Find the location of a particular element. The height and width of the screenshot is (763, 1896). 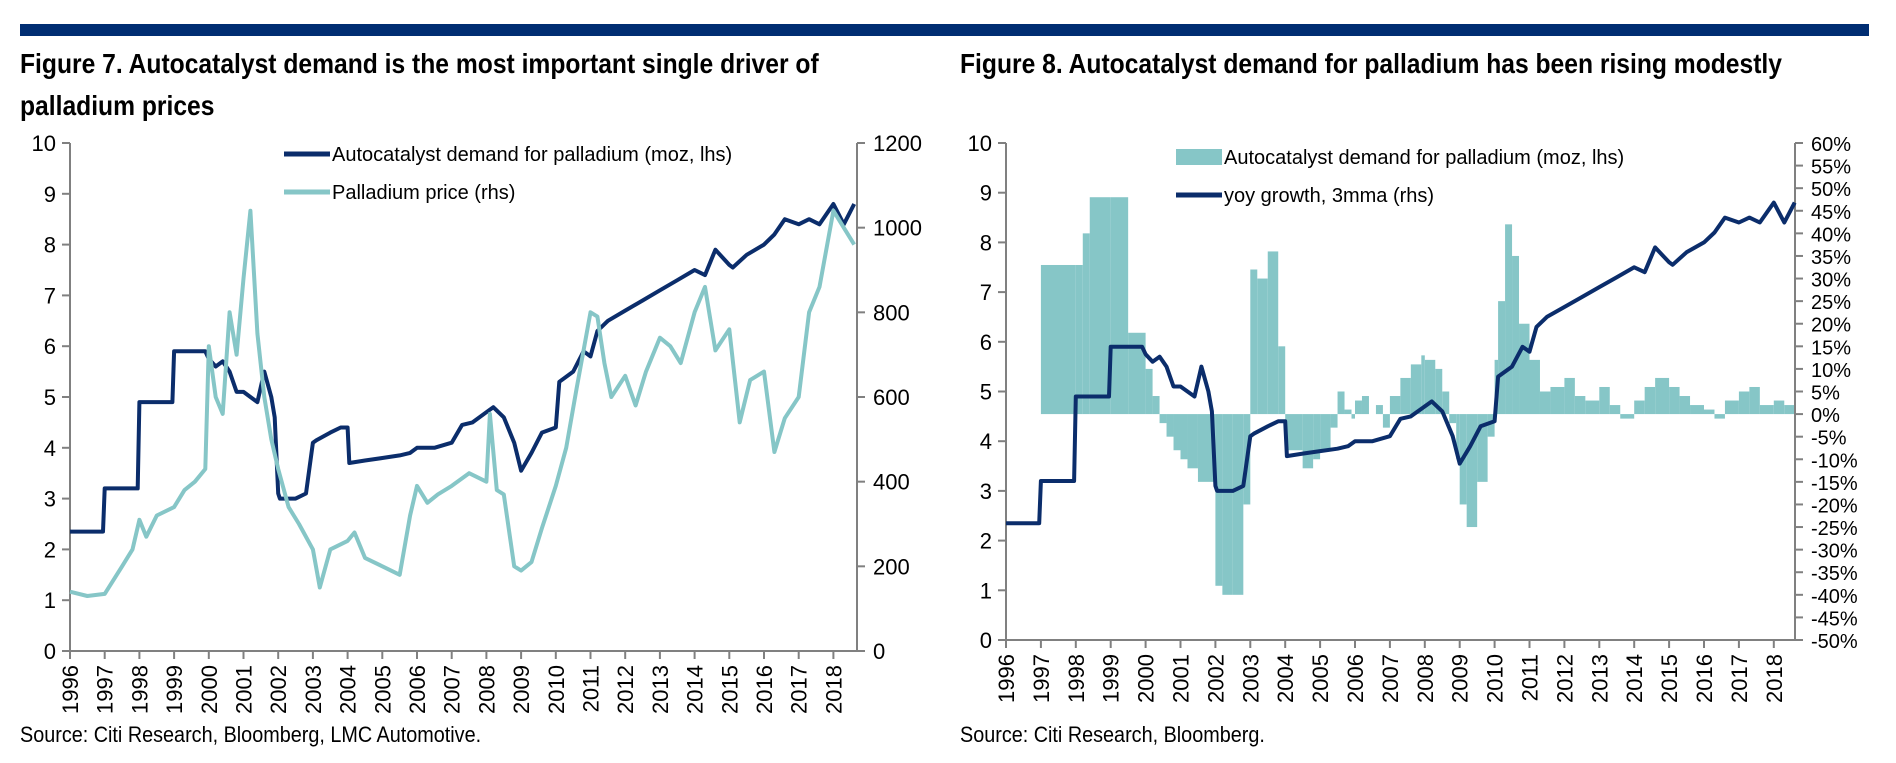

right-tick-label: -20% is located at coordinates (1834, 506).